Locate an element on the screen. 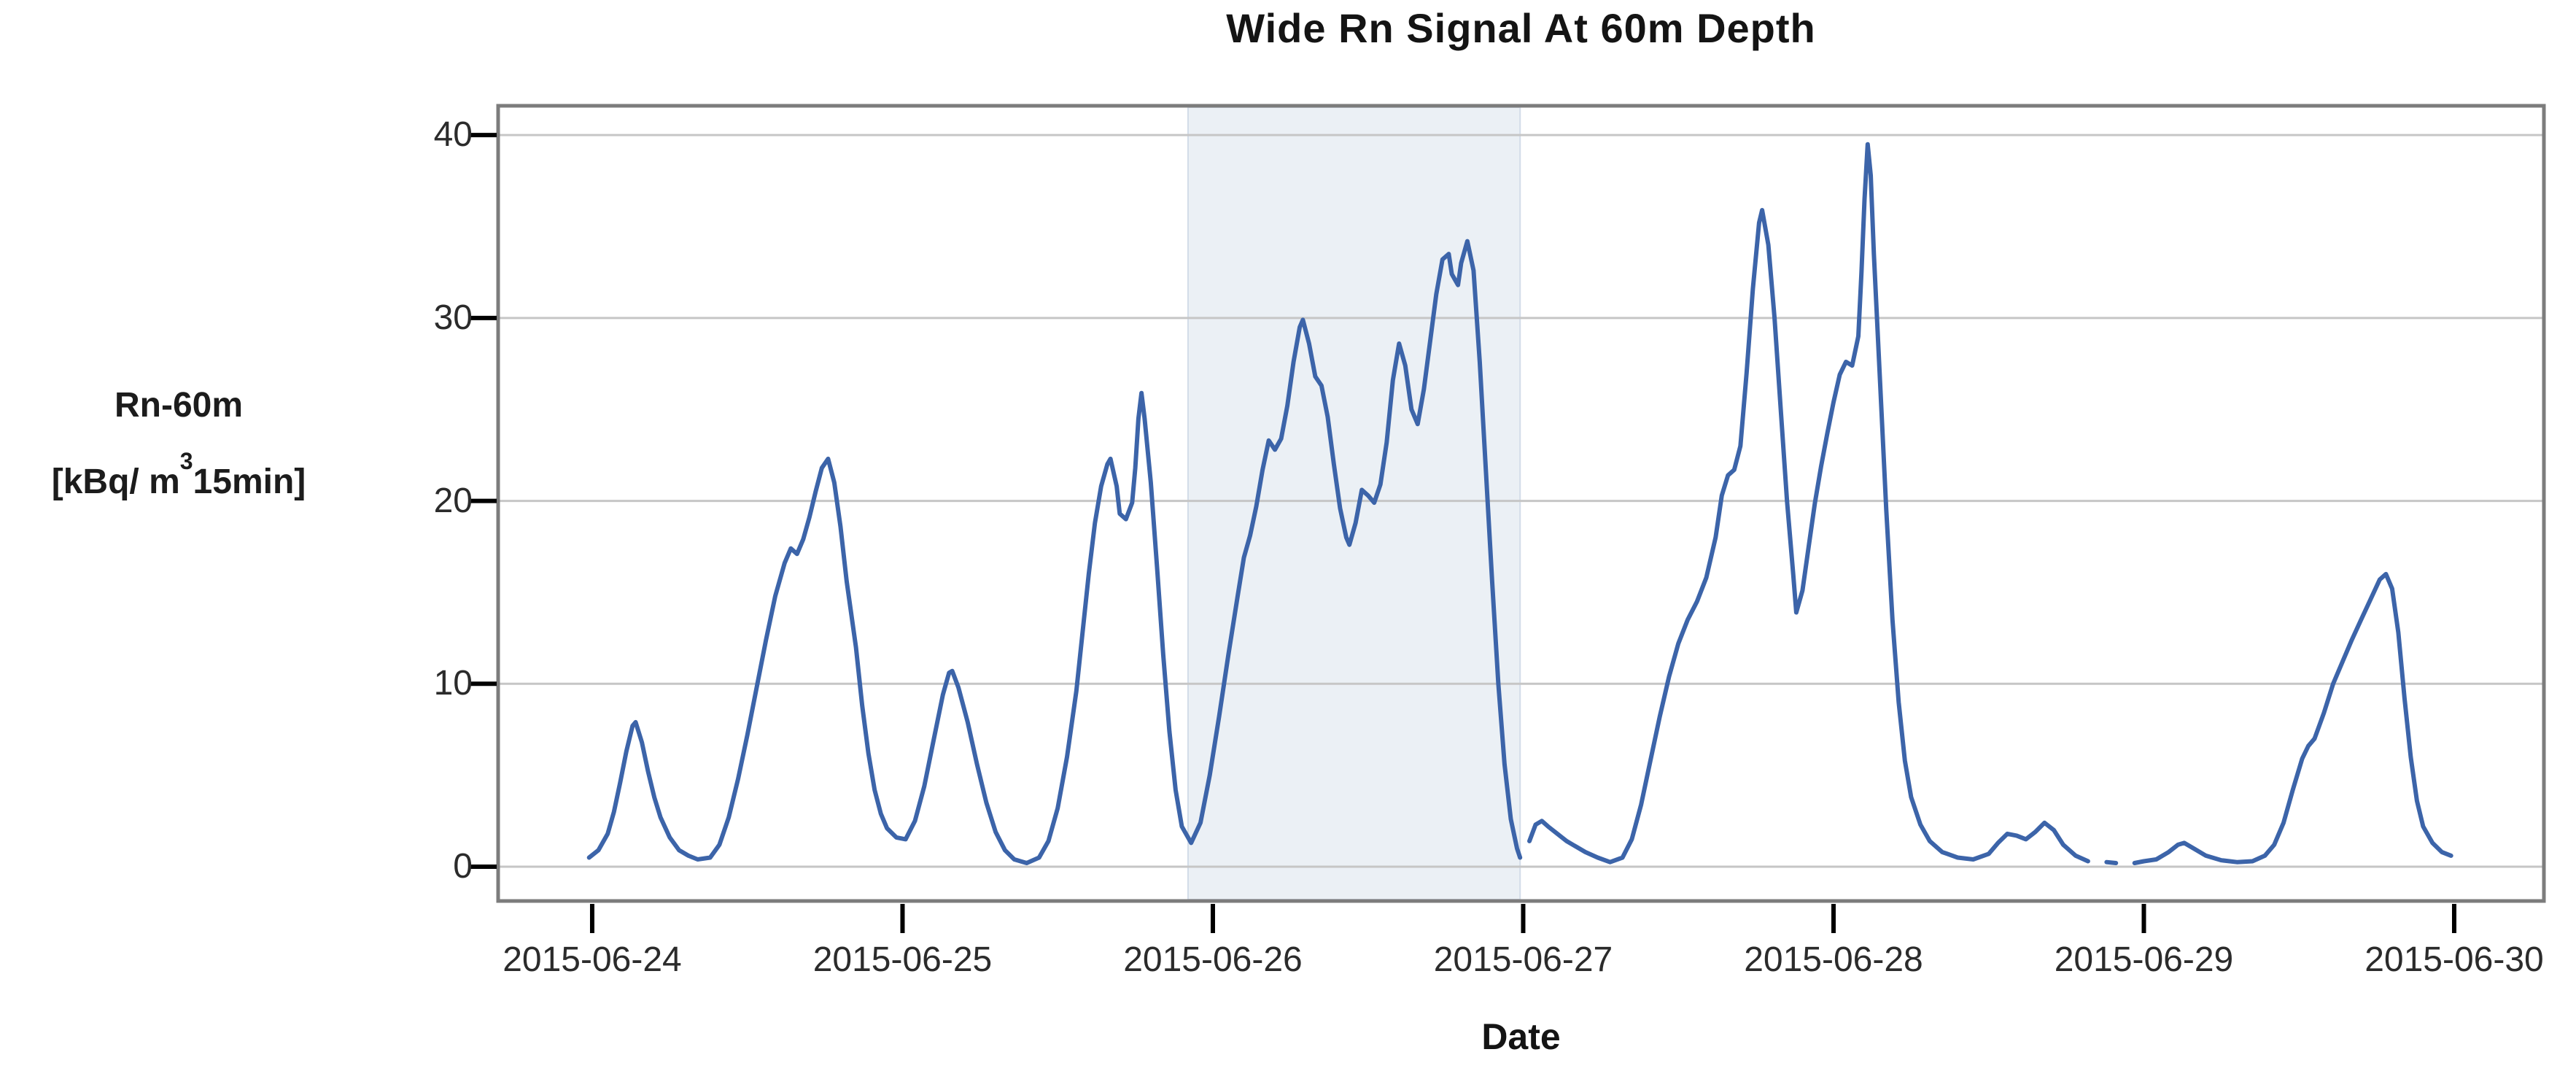 This screenshot has height=1079, width=2576. y-axis-unit-superscript: 3 is located at coordinates (186, 461).